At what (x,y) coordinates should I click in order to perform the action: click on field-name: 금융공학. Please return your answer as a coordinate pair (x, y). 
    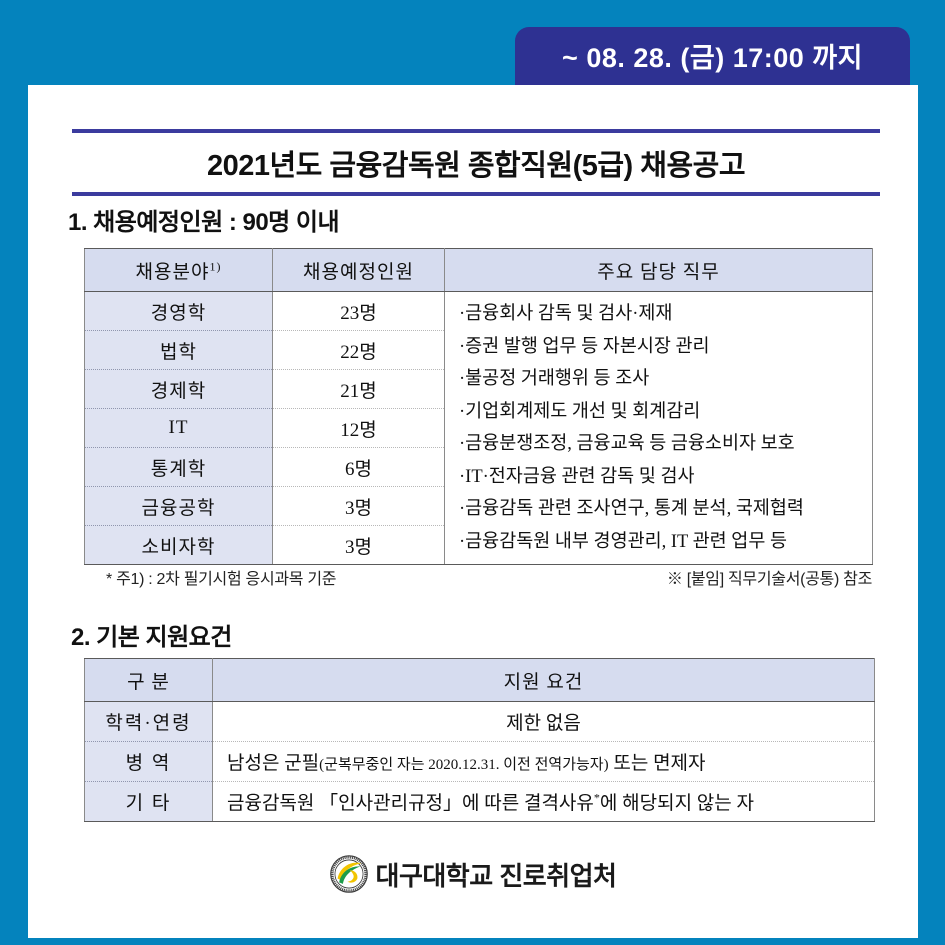
    Looking at the image, I should click on (178, 506).